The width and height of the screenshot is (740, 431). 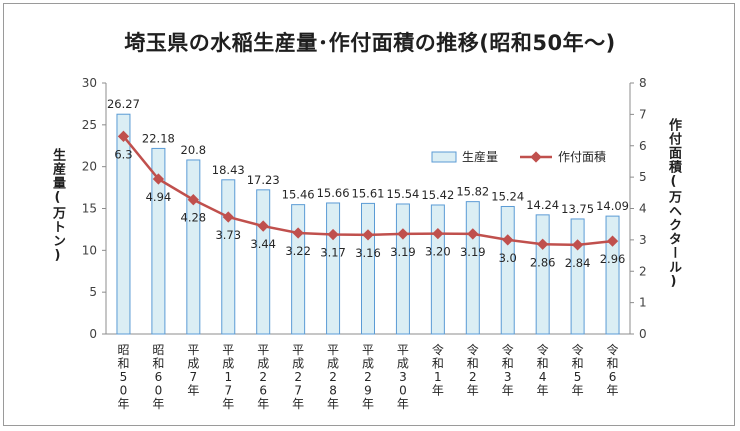 I want to click on y-right-tick-label: 6, so click(x=643, y=146).